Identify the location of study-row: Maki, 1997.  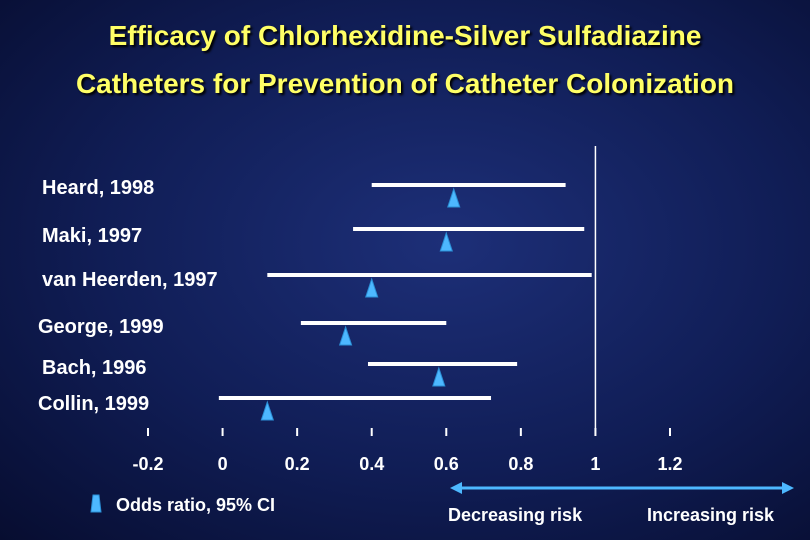
(313, 238).